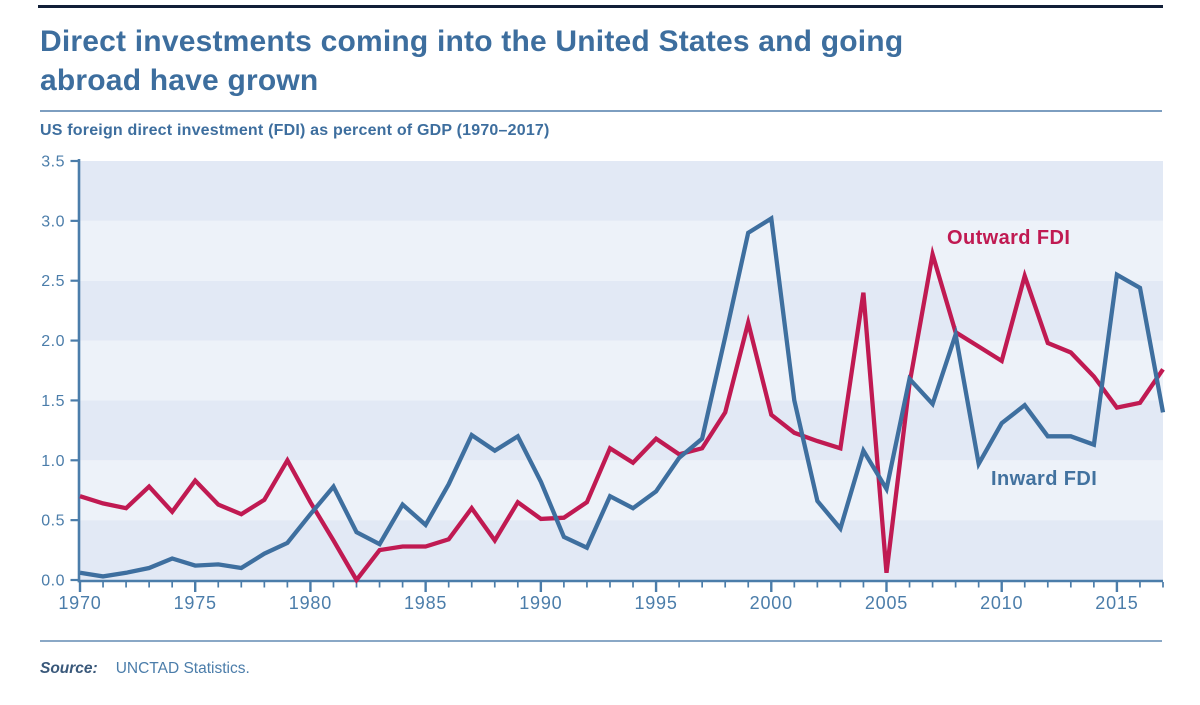 Image resolution: width=1200 pixels, height=705 pixels. I want to click on y-axis-label: 0.5, so click(53, 521).